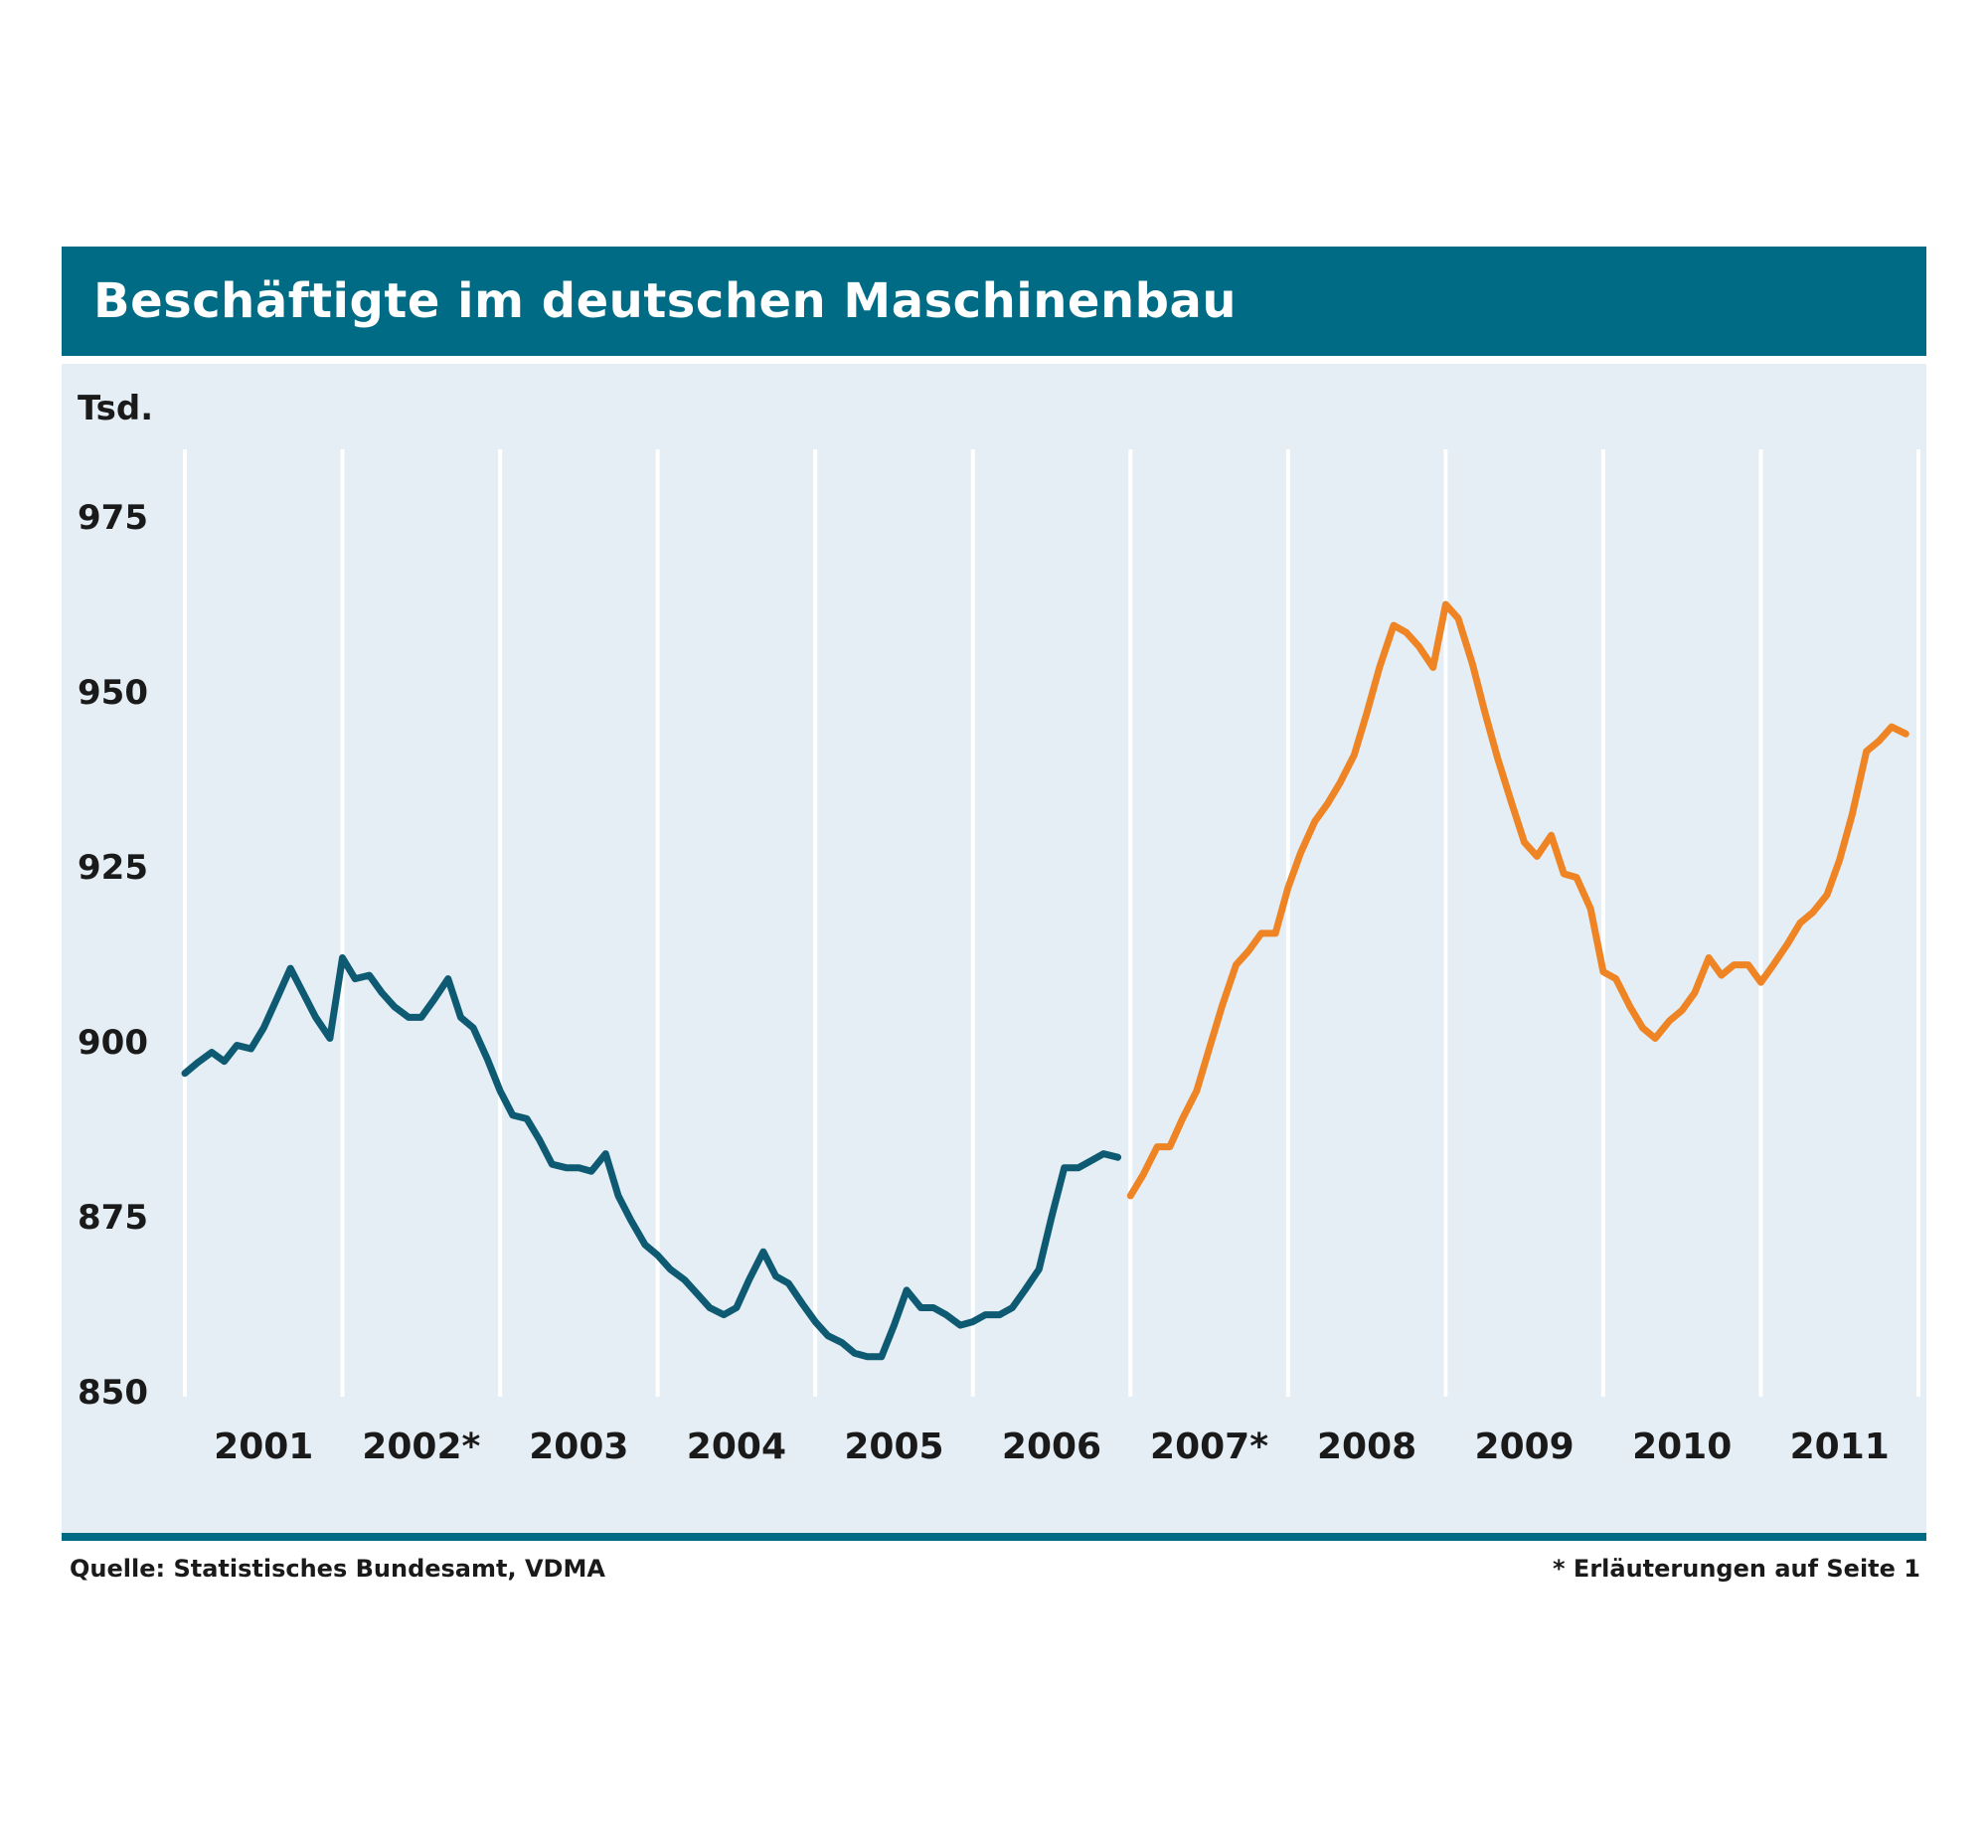 This screenshot has width=1988, height=1848. What do you see at coordinates (113, 1393) in the screenshot?
I see `y-tick-label: 850` at bounding box center [113, 1393].